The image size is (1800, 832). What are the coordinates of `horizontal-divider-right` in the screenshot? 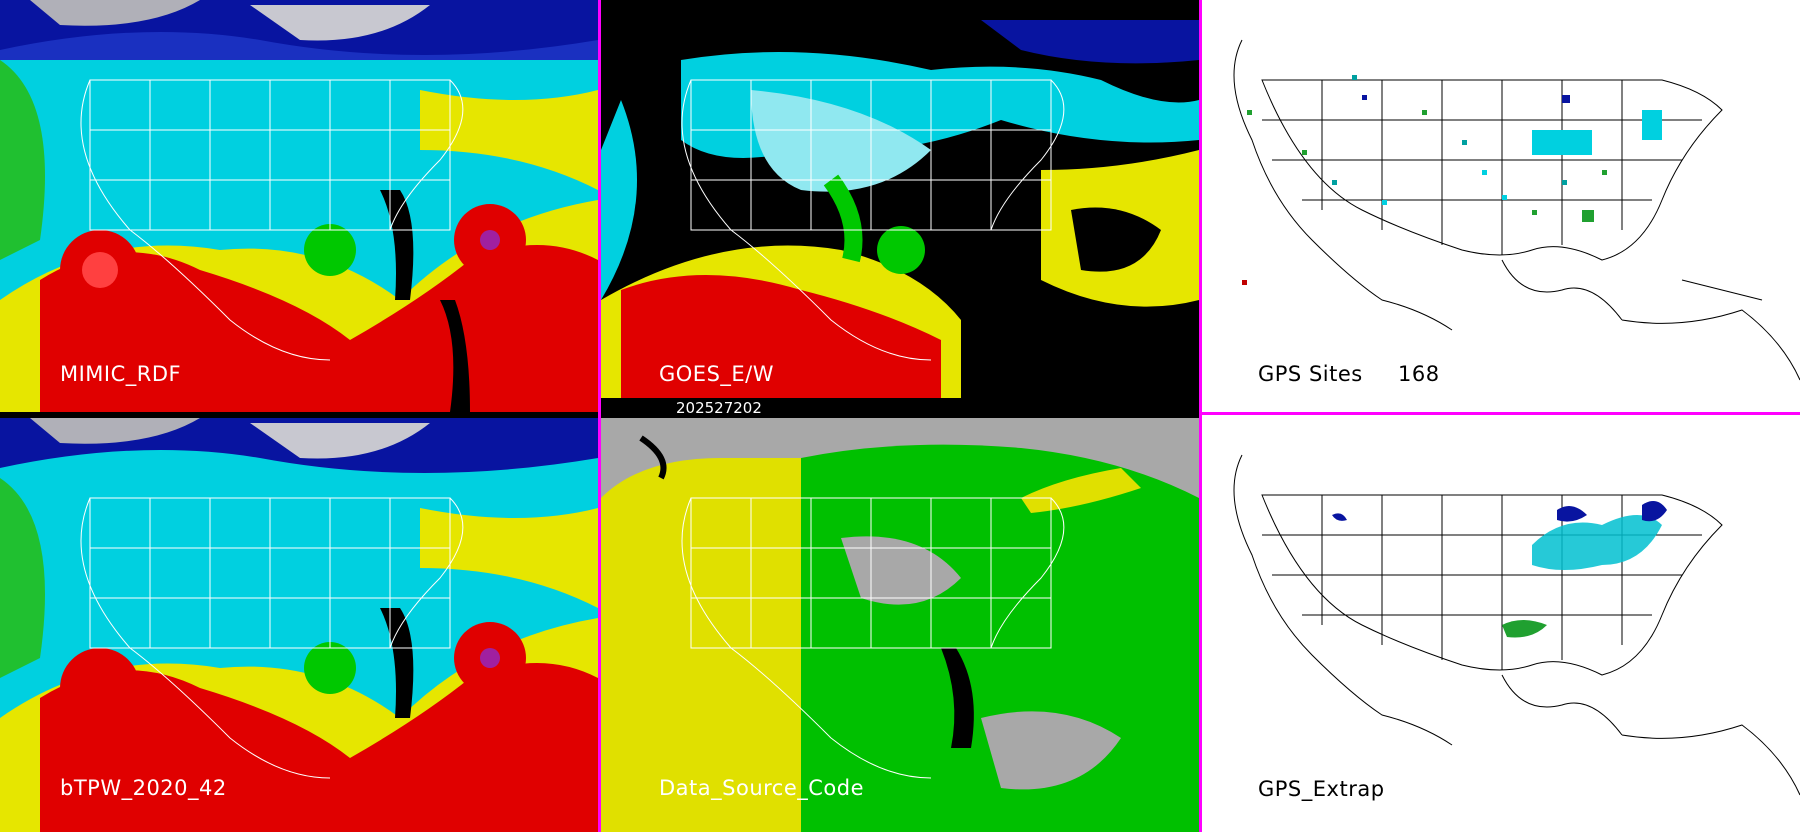 It's located at (1501, 413).